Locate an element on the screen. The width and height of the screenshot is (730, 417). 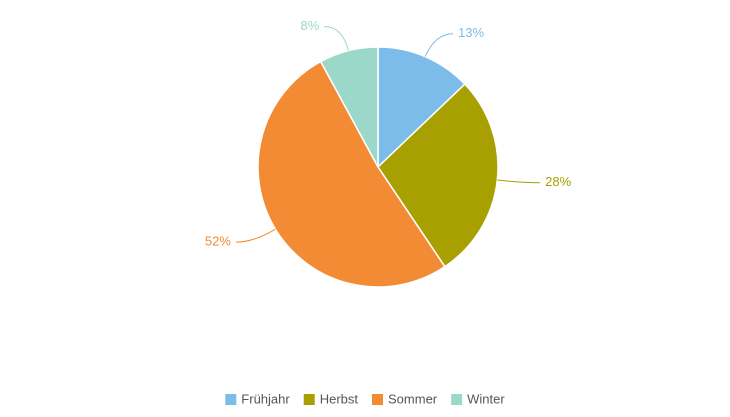
data-label: 28% is located at coordinates (558, 181).